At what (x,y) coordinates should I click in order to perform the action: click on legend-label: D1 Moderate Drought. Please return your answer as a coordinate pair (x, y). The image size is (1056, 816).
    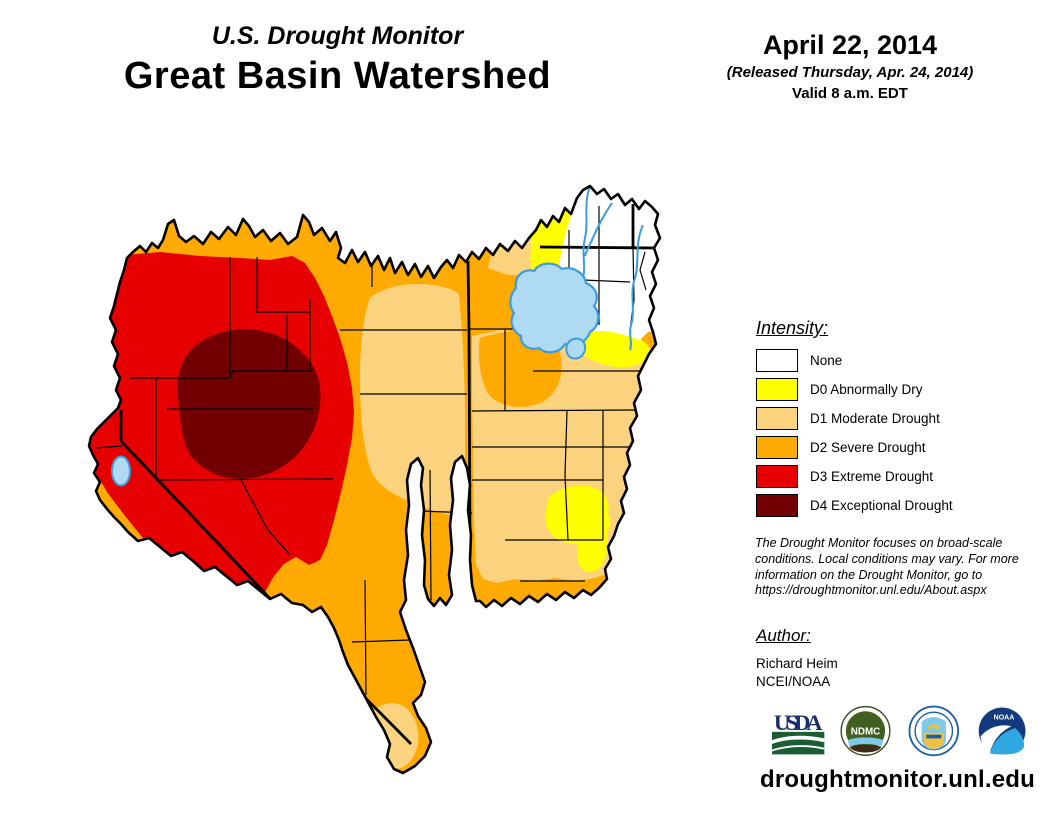
    Looking at the image, I should click on (875, 418).